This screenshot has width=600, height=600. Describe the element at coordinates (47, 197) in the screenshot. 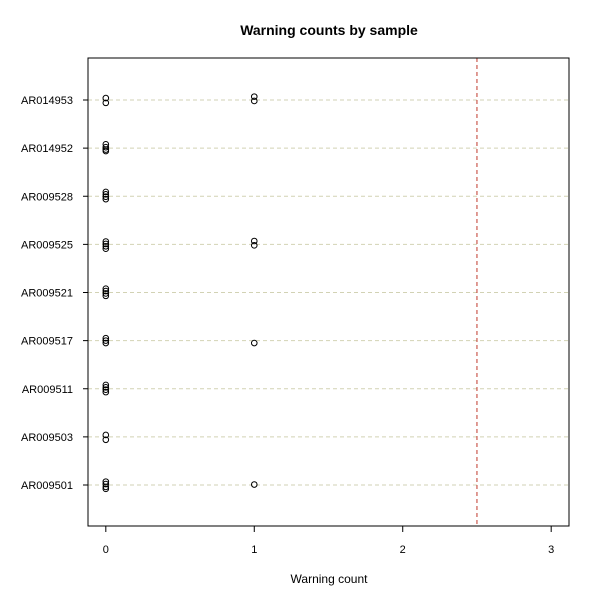

I see `y-tick-label: AR009528` at that location.